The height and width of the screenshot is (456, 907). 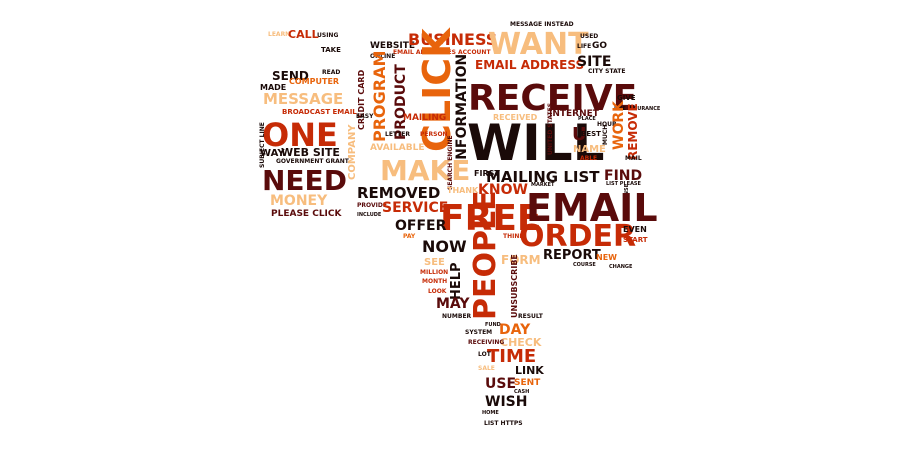 I want to click on word-web-site: WEB SITE, so click(x=310, y=152).